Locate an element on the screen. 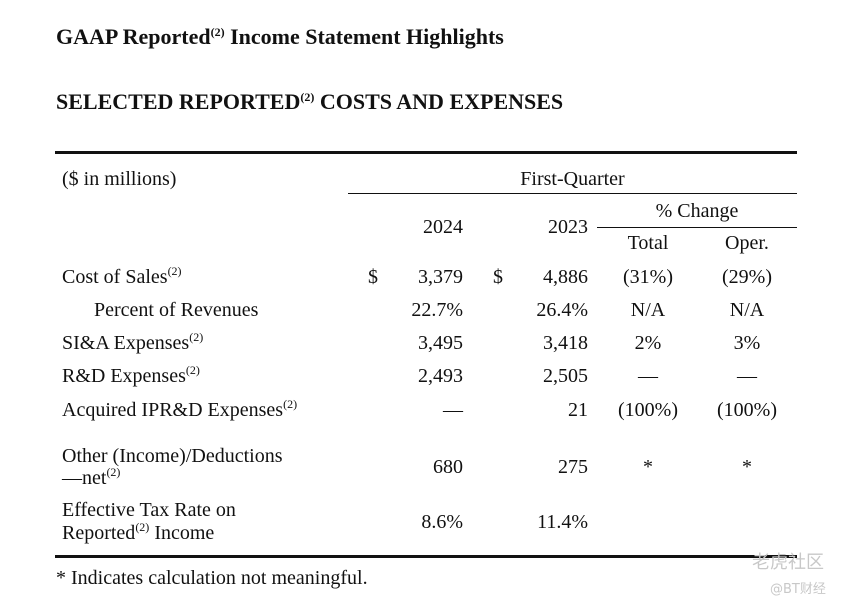  cell: (29%) is located at coordinates (747, 277).